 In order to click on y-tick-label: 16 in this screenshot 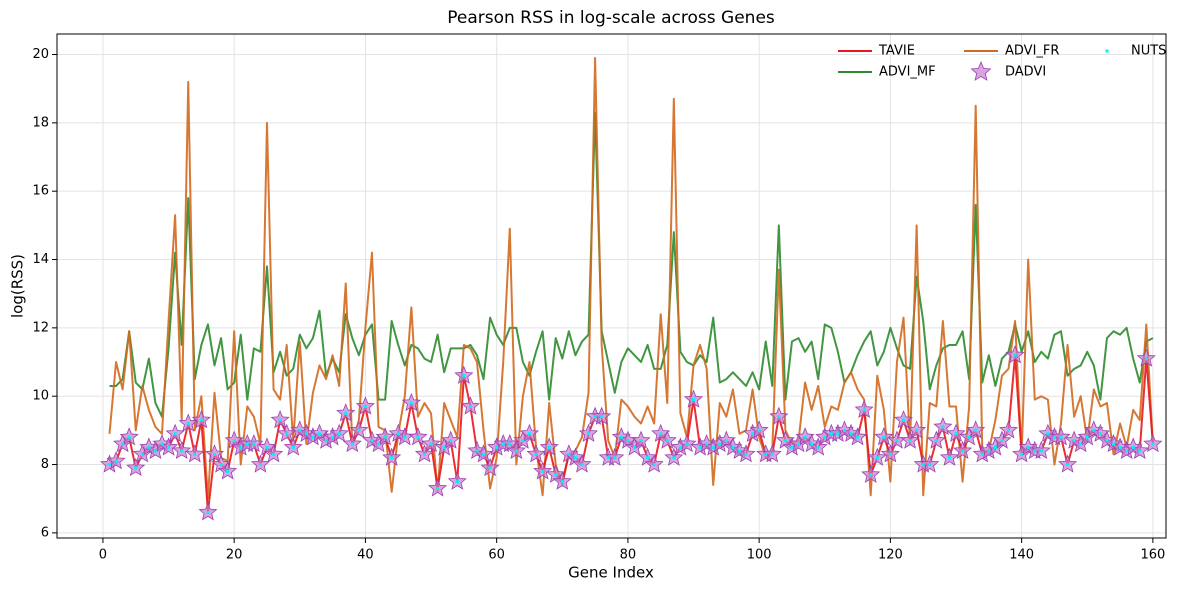, I will do `click(40, 191)`.